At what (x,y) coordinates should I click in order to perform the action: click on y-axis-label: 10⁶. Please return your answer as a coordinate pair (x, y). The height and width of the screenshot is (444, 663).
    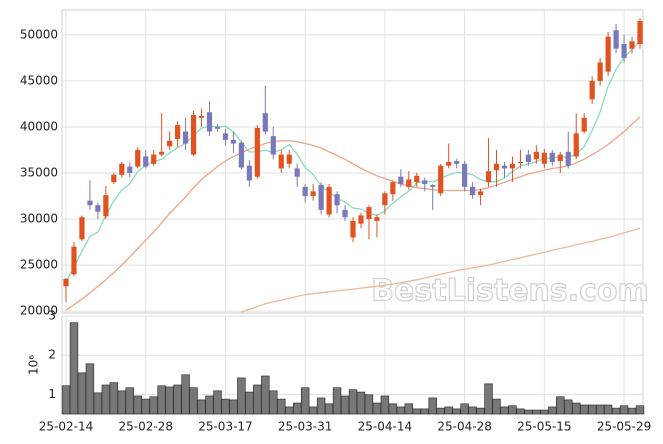
    Looking at the image, I should click on (34, 365).